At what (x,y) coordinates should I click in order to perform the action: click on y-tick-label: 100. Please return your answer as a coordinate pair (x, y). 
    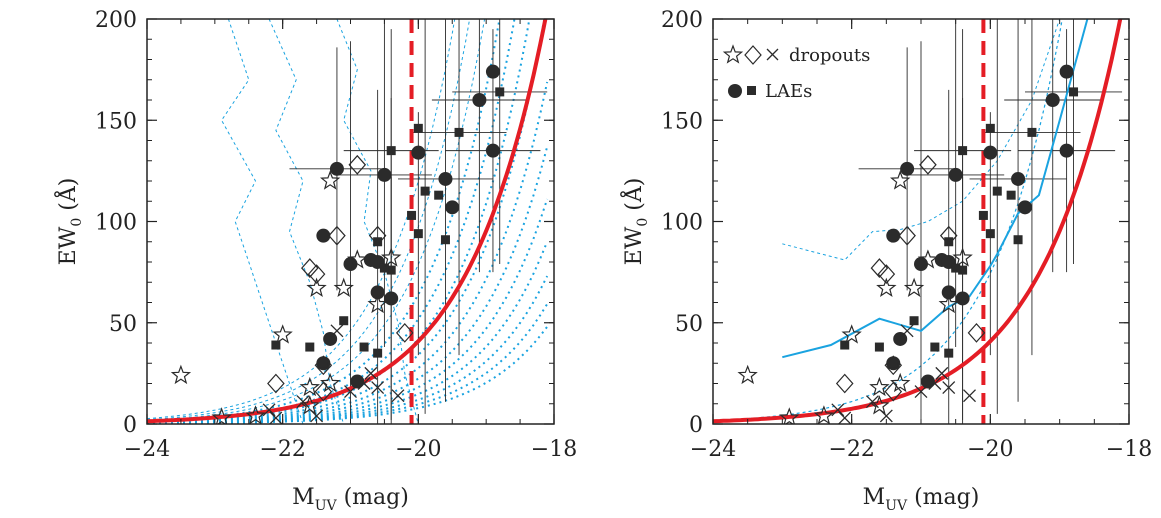
    Looking at the image, I should click on (116, 223).